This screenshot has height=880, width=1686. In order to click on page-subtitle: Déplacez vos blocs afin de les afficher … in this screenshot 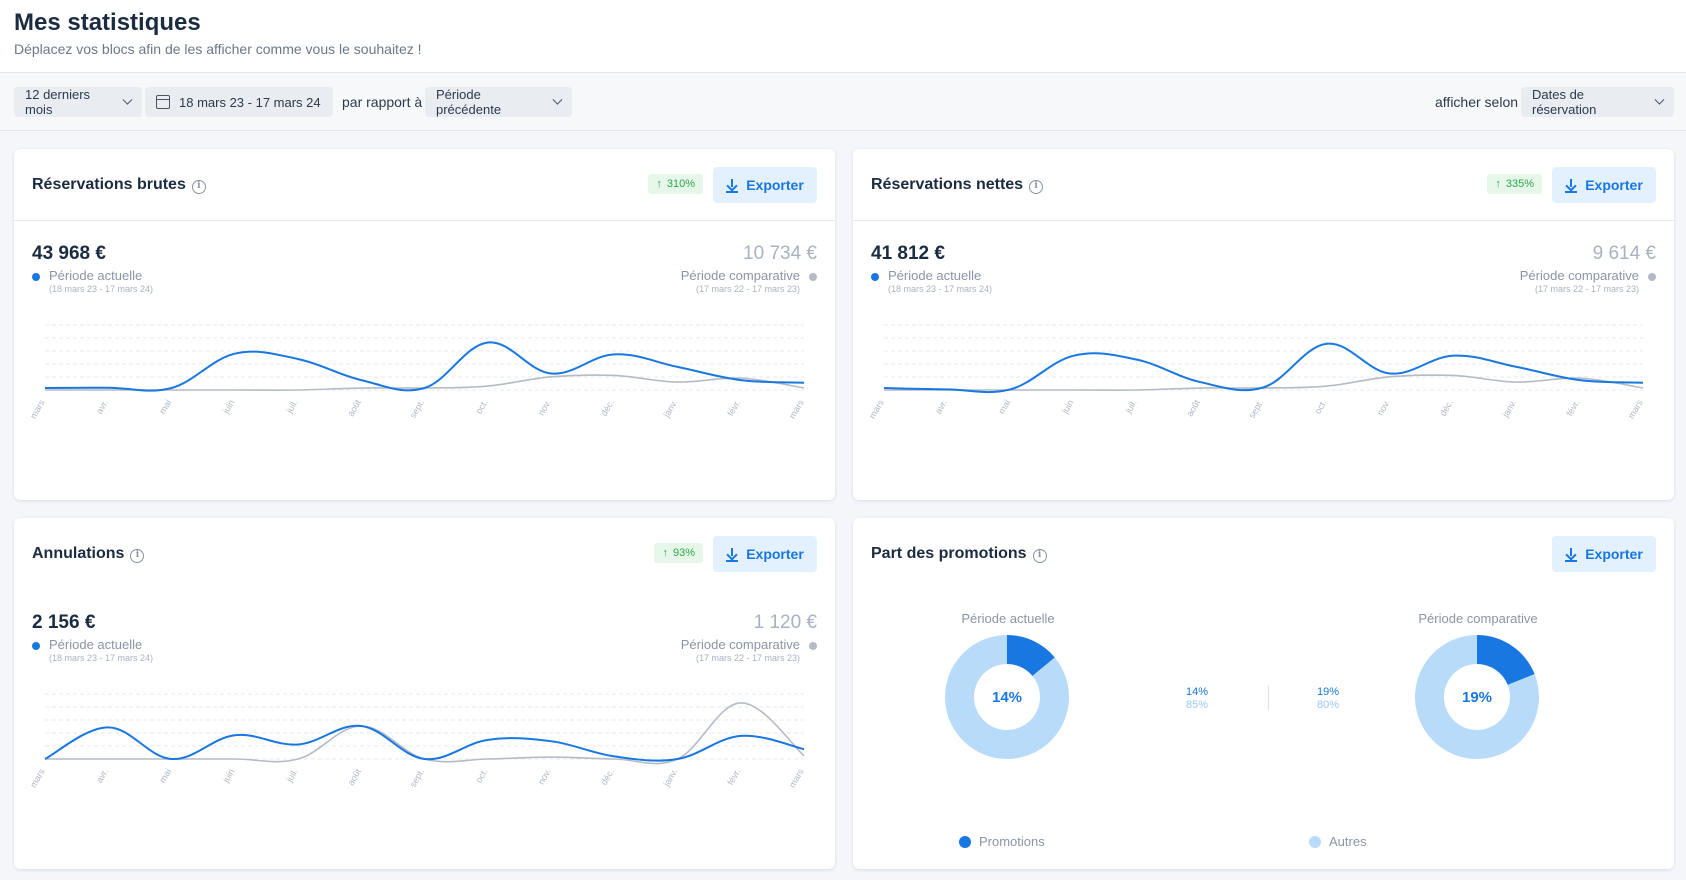, I will do `click(218, 49)`.